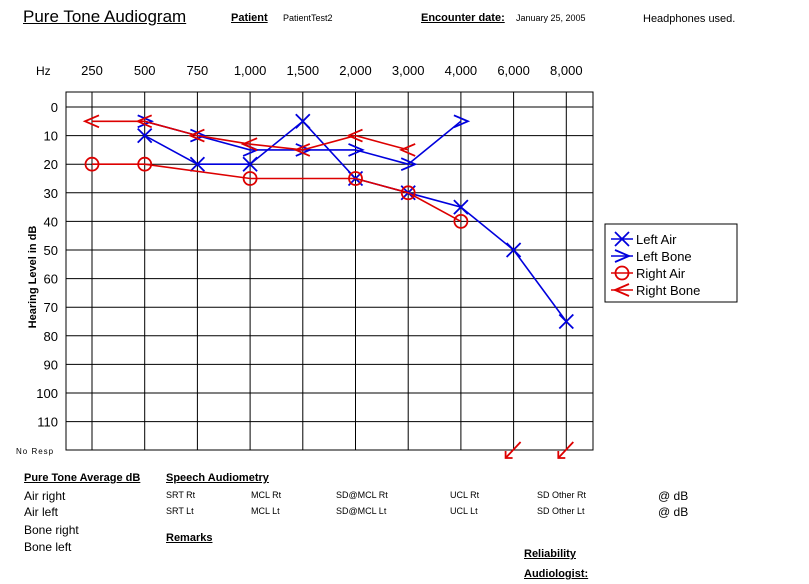 This screenshot has width=809, height=584. I want to click on y-axis-label: Hearing Level in dB, so click(33, 277).